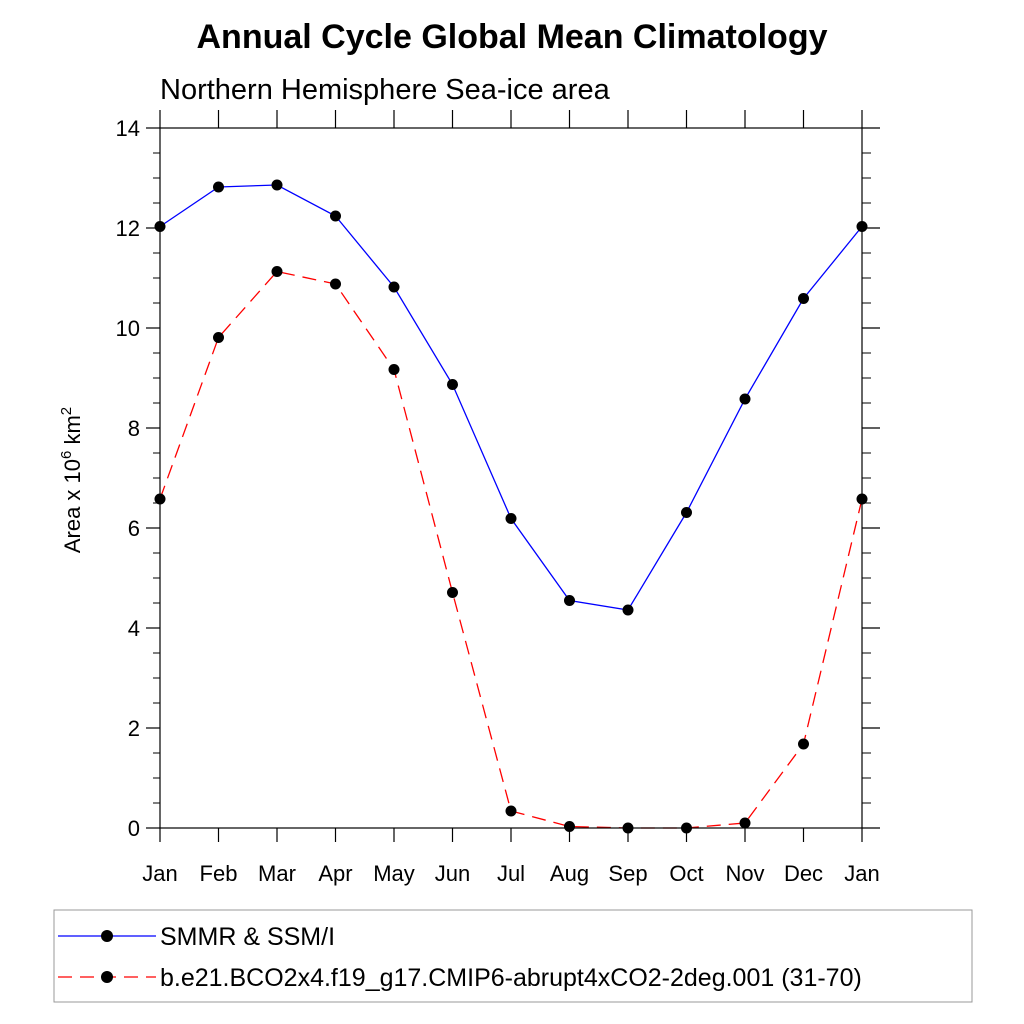 Image resolution: width=1024 pixels, height=1024 pixels. What do you see at coordinates (219, 873) in the screenshot?
I see `x-tick-label: Feb` at bounding box center [219, 873].